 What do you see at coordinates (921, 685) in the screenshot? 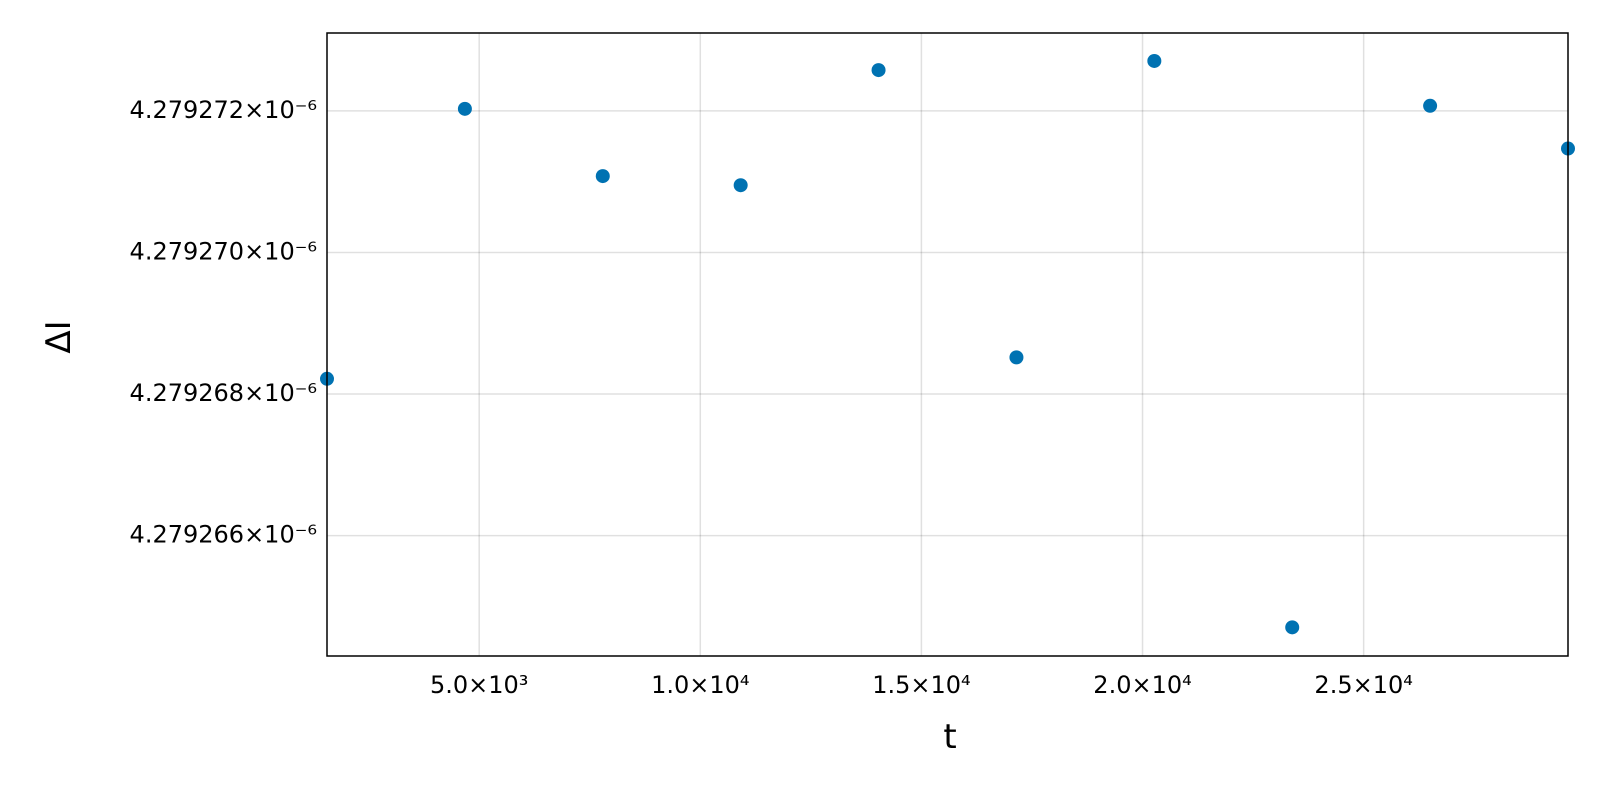
I see `x-tick-label: 1.5×10⁴` at bounding box center [921, 685].